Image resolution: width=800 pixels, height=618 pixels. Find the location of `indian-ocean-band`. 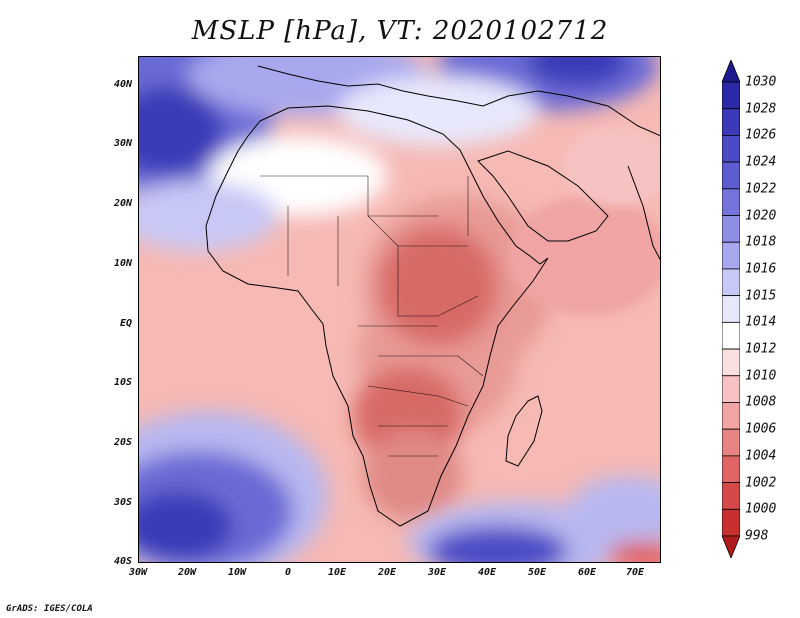

indian-ocean-band is located at coordinates (584, 221).